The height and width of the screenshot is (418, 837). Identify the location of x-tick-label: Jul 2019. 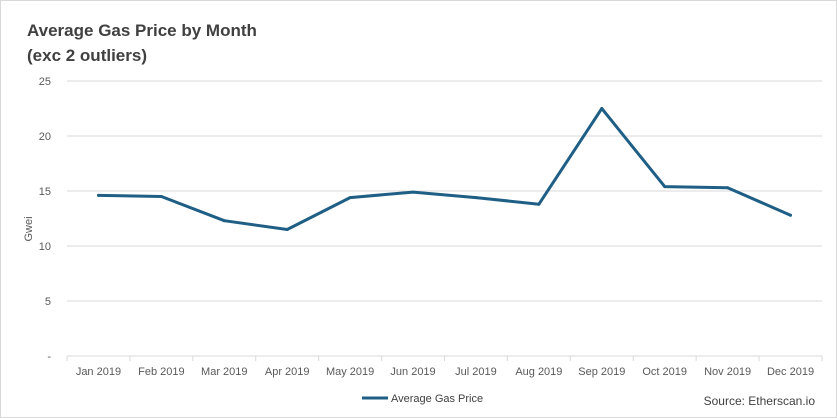
(476, 372).